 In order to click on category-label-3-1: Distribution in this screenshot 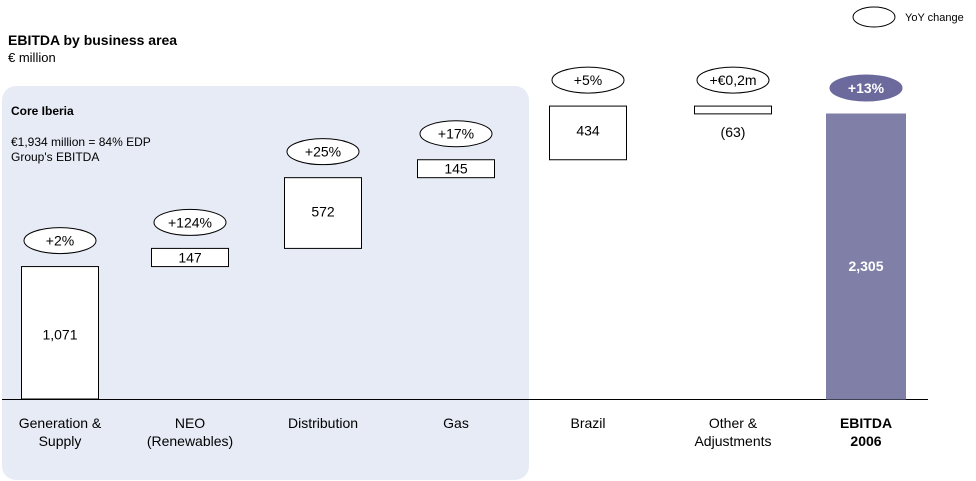, I will do `click(323, 423)`.